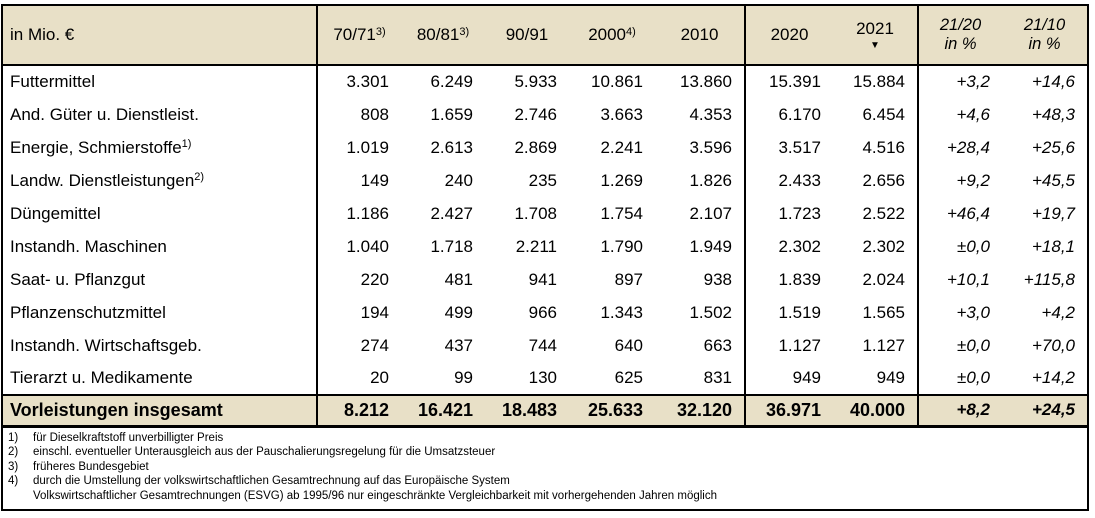 This screenshot has height=518, width=1095. I want to click on row-label: Pflanzenschutzmittel, so click(160, 312).